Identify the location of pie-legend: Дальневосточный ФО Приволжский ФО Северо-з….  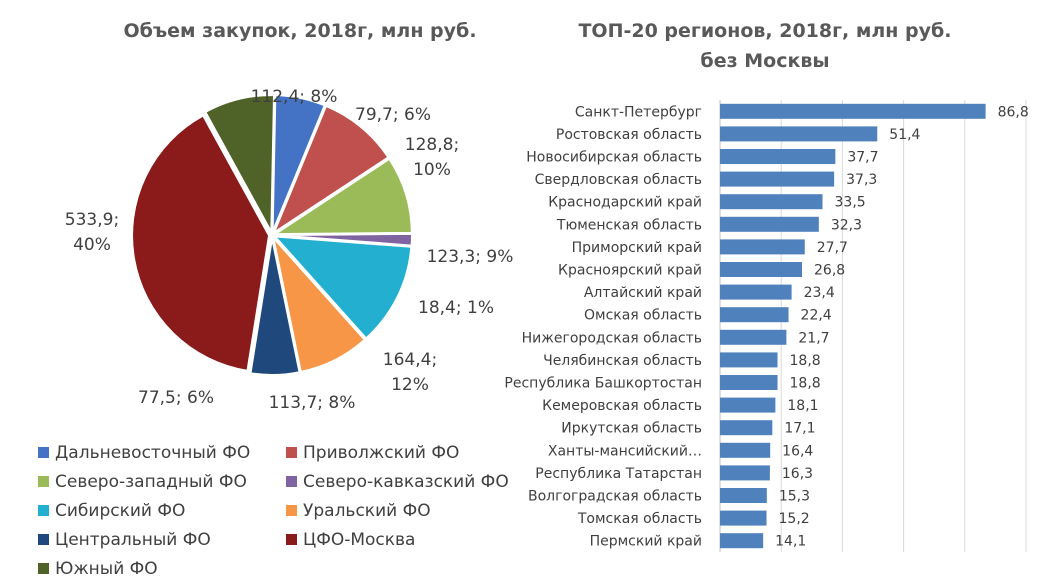
(288, 510).